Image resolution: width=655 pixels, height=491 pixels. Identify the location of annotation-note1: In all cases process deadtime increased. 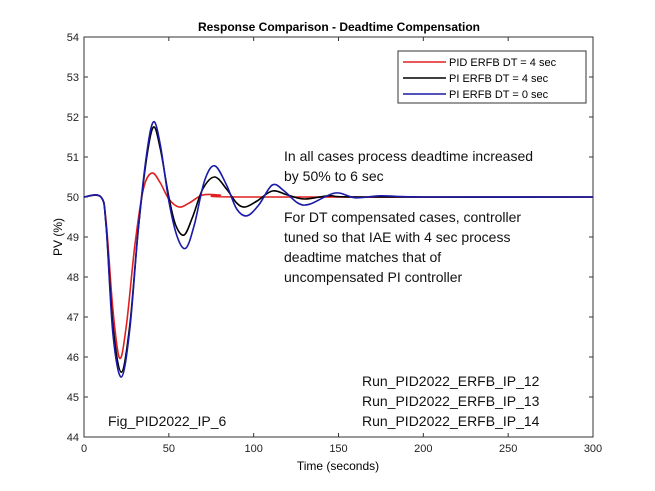
(408, 156).